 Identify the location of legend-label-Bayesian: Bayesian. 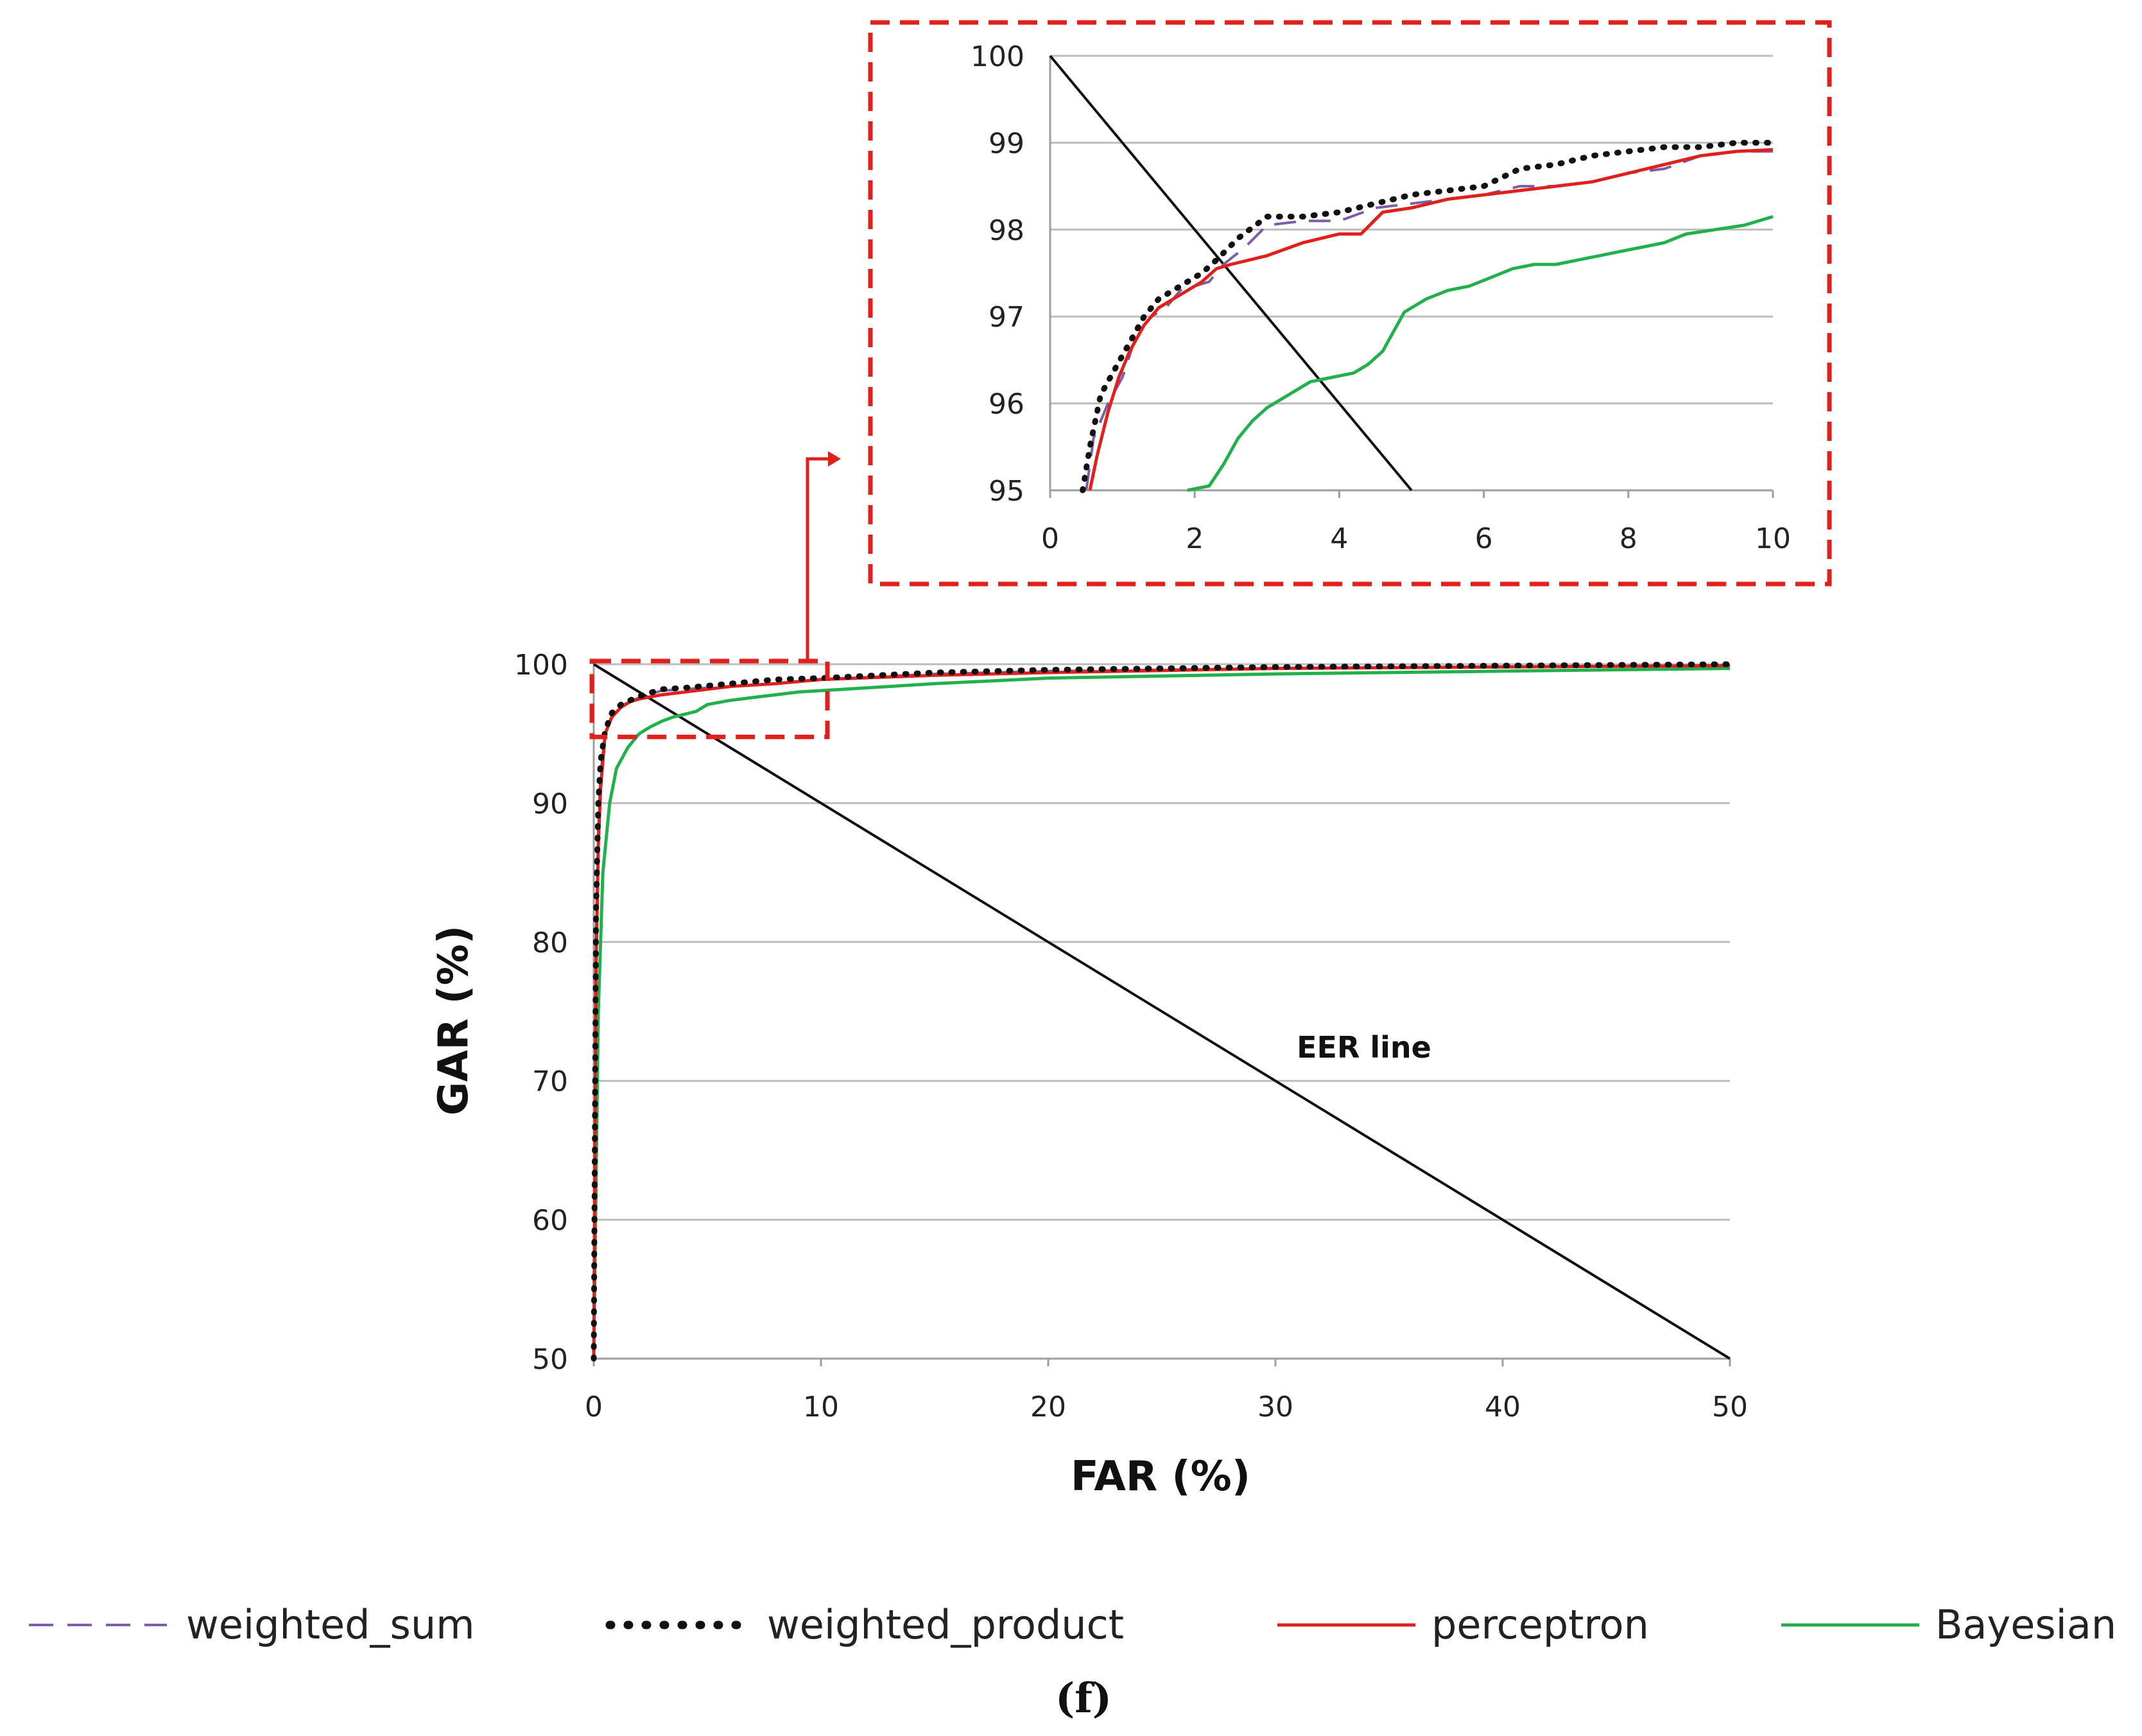
(2025, 1624).